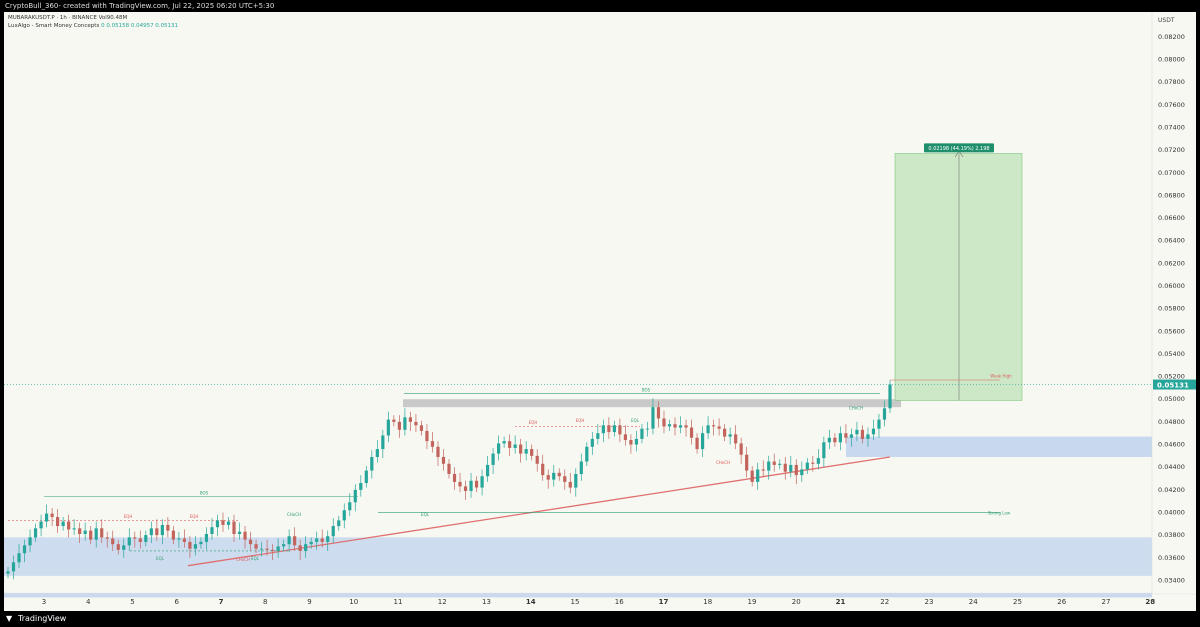 The image size is (1200, 627). I want to click on price-tick-label: 0.05000, so click(1171, 399).